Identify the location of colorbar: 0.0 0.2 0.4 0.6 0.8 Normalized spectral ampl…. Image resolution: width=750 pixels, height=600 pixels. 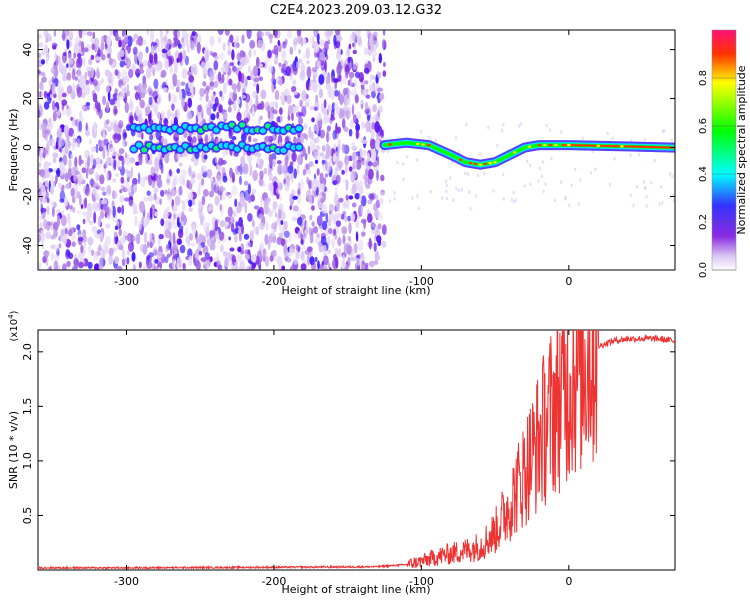
(723, 153).